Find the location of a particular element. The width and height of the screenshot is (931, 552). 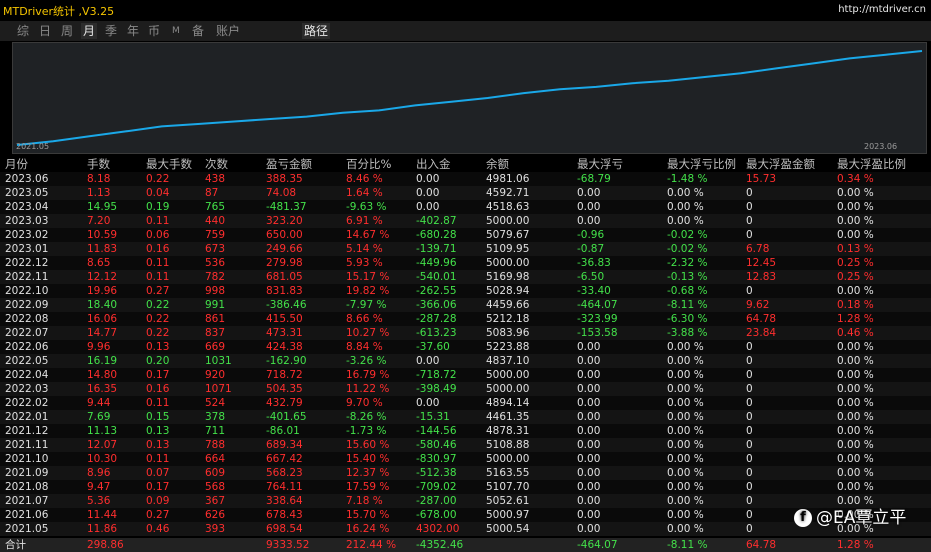

cell-lots: 8.96 is located at coordinates (99, 473).